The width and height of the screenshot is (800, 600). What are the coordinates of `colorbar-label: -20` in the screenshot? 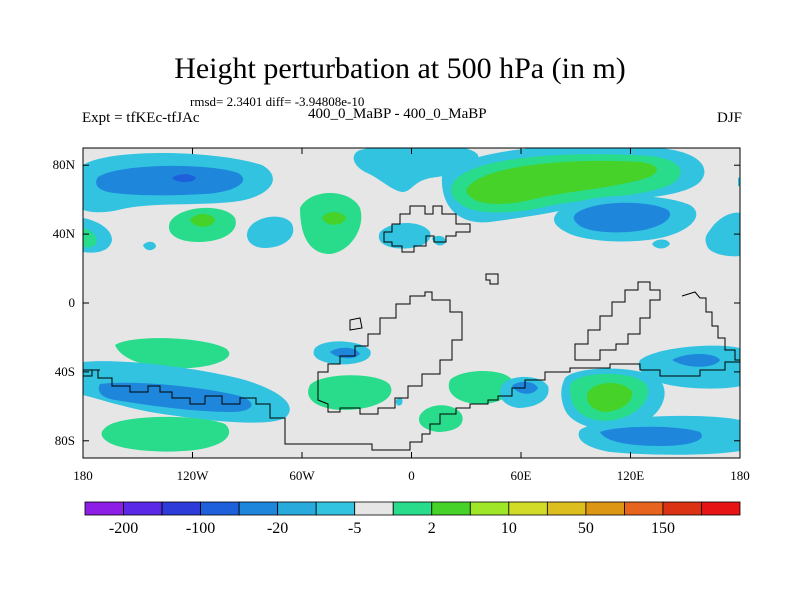 It's located at (277, 528).